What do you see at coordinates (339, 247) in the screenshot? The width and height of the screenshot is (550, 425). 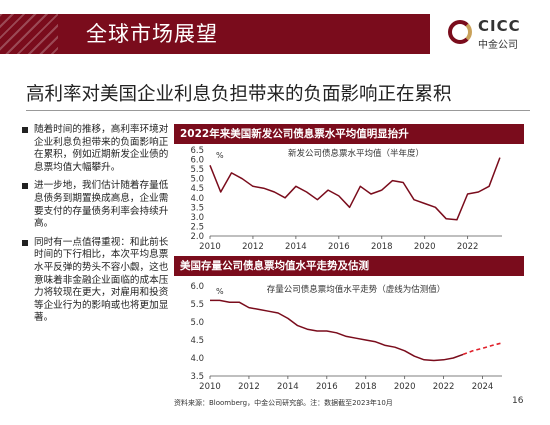 I see `chart-1-xtick-label: 2016` at bounding box center [339, 247].